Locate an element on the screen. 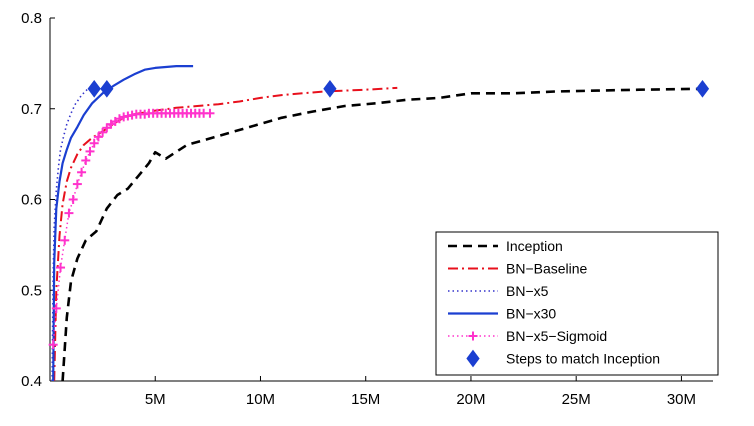  y-tick-label: 0.7 is located at coordinates (31, 109).